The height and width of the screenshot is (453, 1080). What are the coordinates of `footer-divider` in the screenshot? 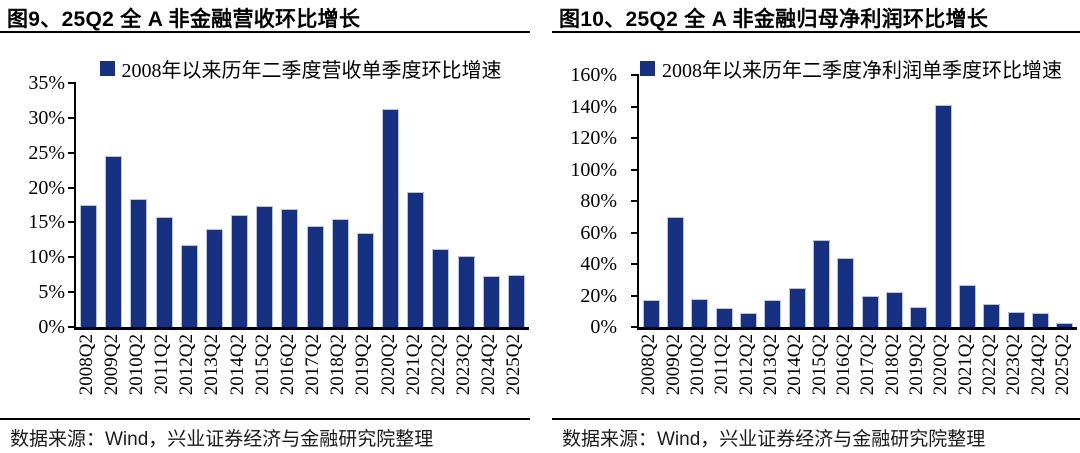 It's located at (265, 419).